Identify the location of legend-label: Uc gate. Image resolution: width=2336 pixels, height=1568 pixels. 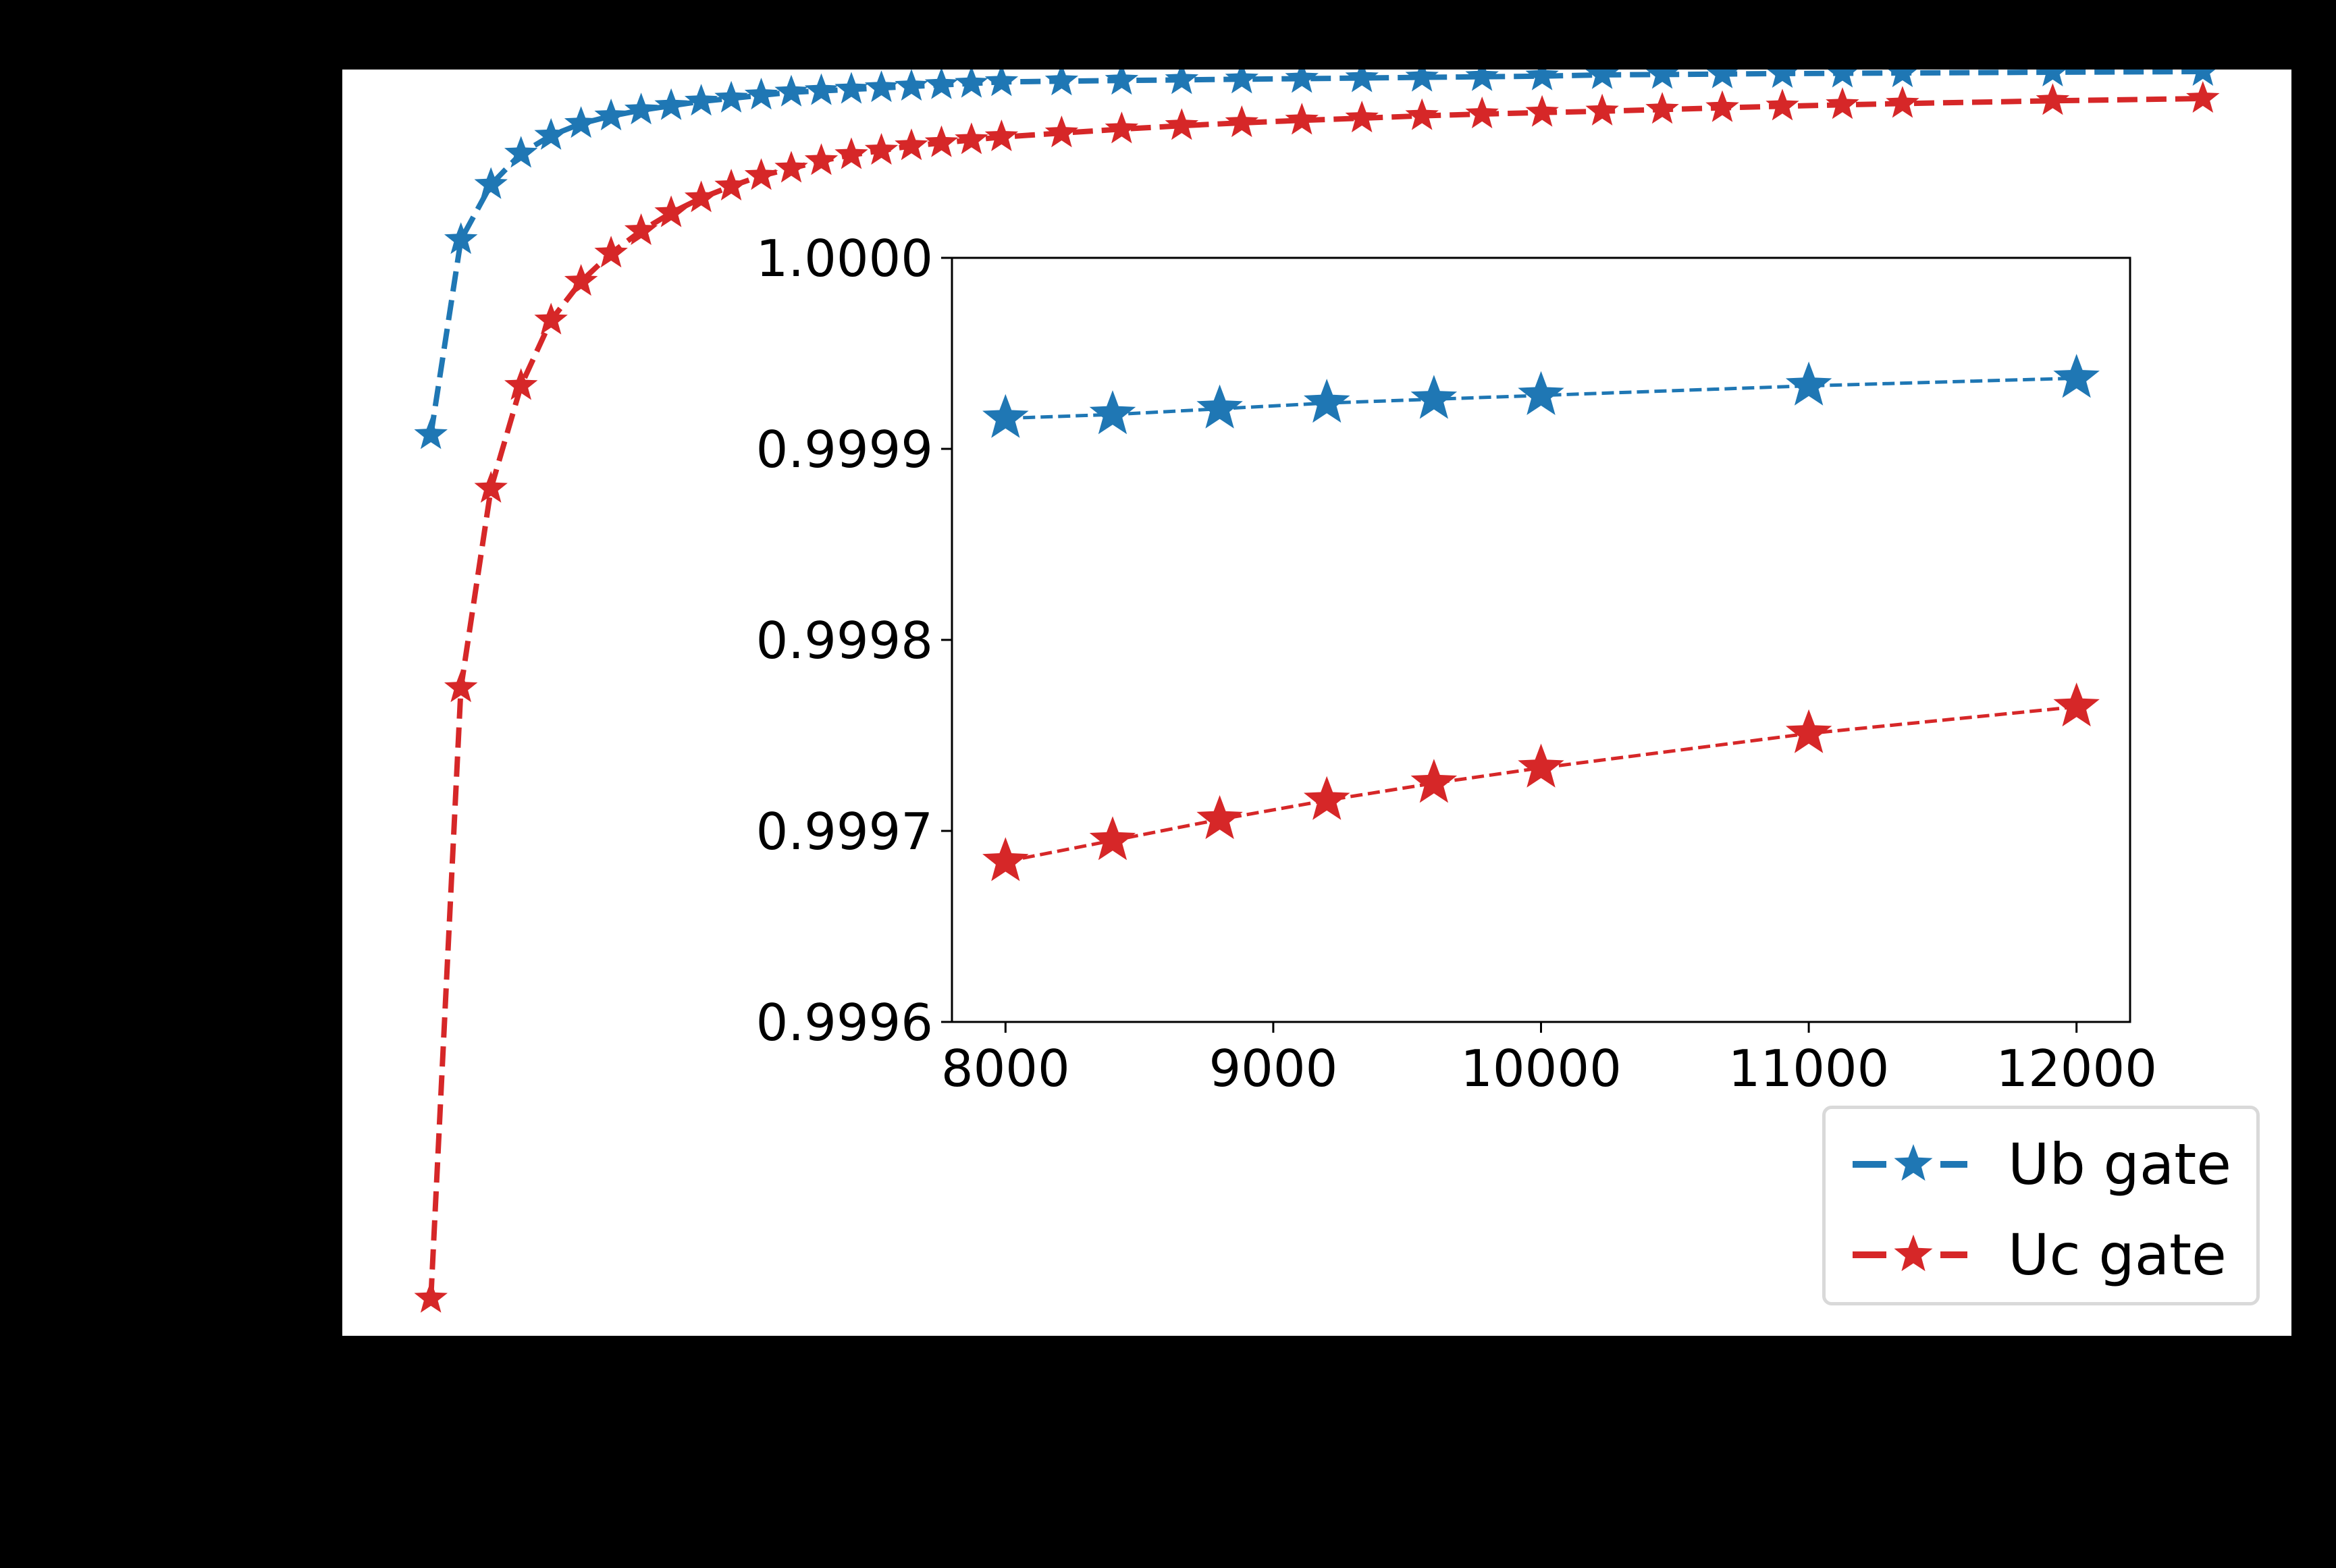
(2117, 1255).